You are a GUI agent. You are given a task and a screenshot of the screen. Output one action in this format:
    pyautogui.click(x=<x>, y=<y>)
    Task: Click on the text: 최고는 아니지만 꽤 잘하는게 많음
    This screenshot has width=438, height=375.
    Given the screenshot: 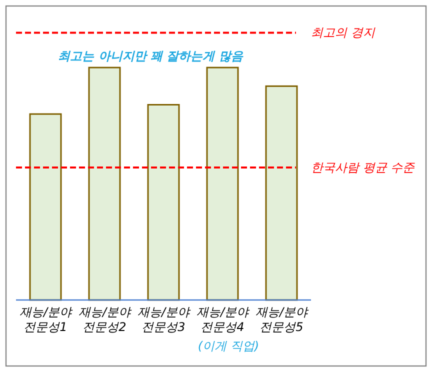 What is the action you would take?
    pyautogui.click(x=151, y=56)
    